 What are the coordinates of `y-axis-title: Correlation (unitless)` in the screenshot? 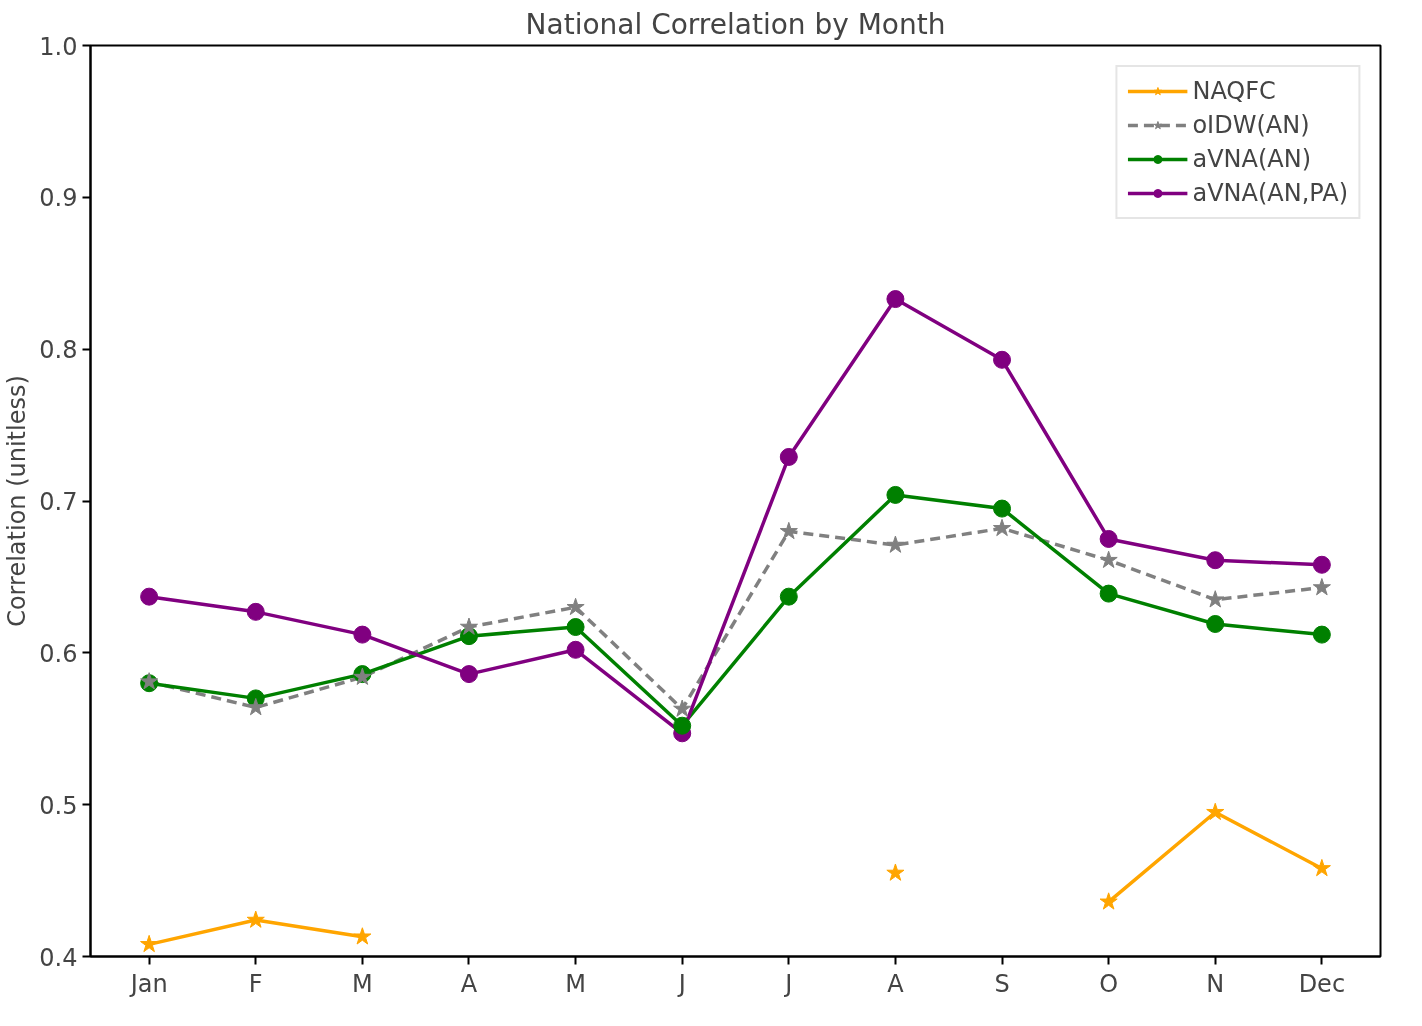 It's located at (17, 501).